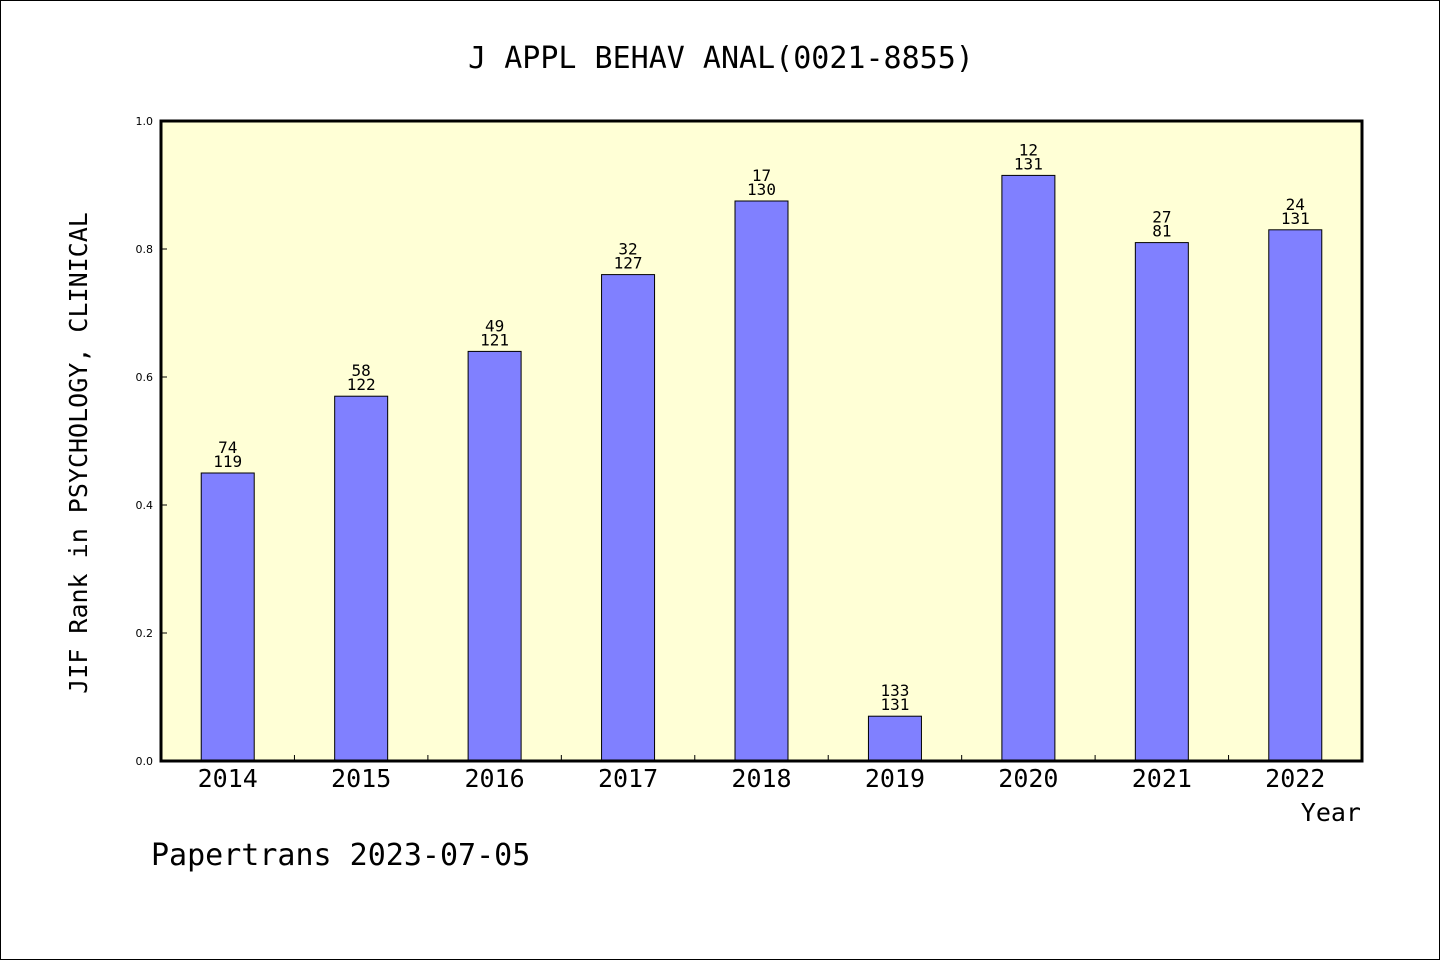 This screenshot has height=961, width=1440. What do you see at coordinates (1331, 812) in the screenshot?
I see `x-axis-title: Year` at bounding box center [1331, 812].